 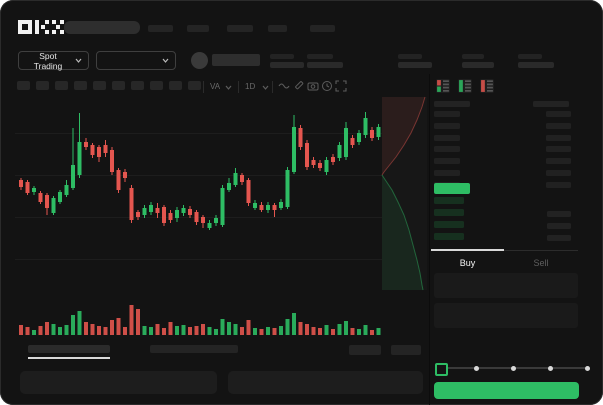 I want to click on expand-icon, so click(x=341, y=88).